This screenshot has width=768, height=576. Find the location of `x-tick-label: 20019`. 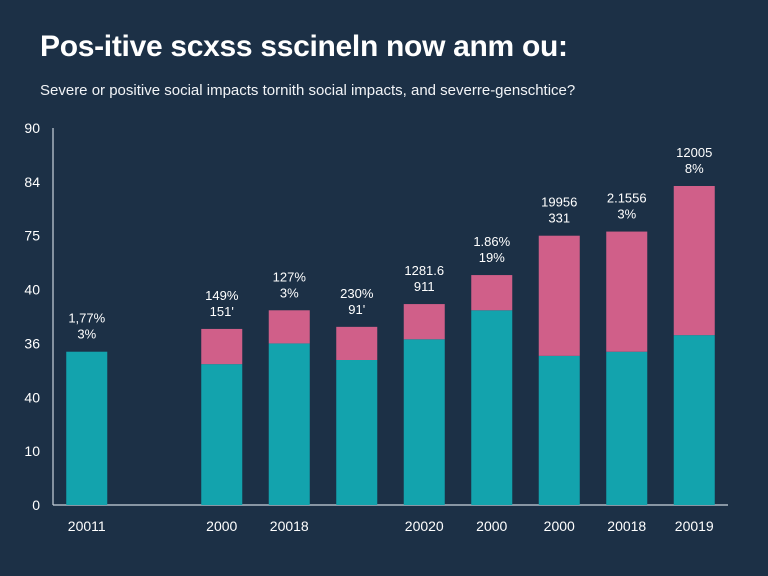

x-tick-label: 20019 is located at coordinates (694, 526).